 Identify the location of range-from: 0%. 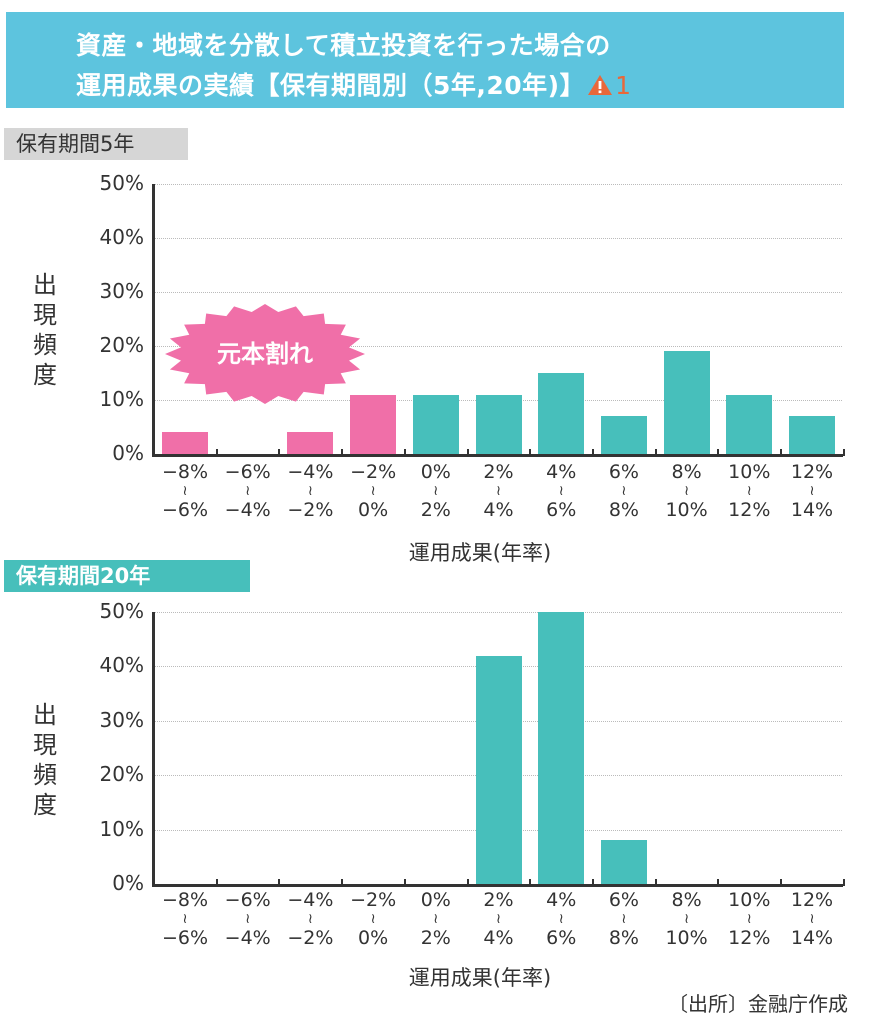
(435, 472).